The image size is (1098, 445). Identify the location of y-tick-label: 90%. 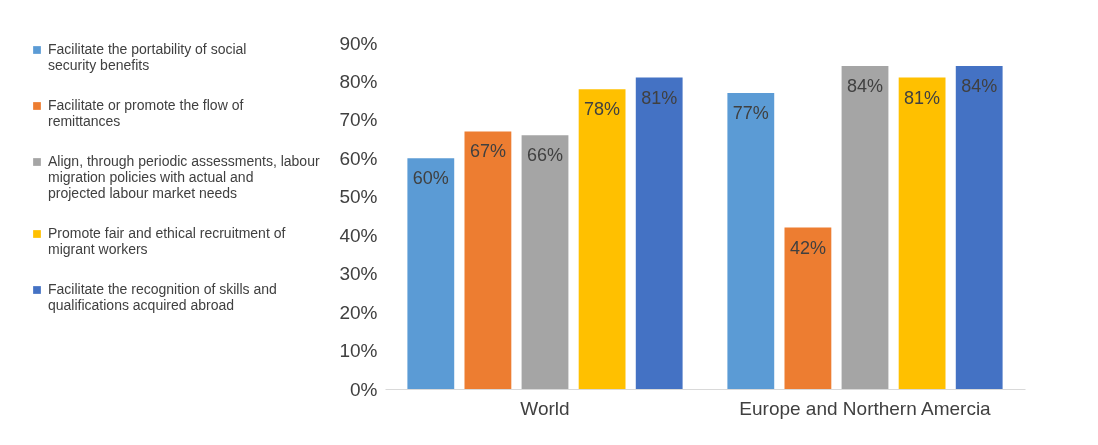
(358, 43).